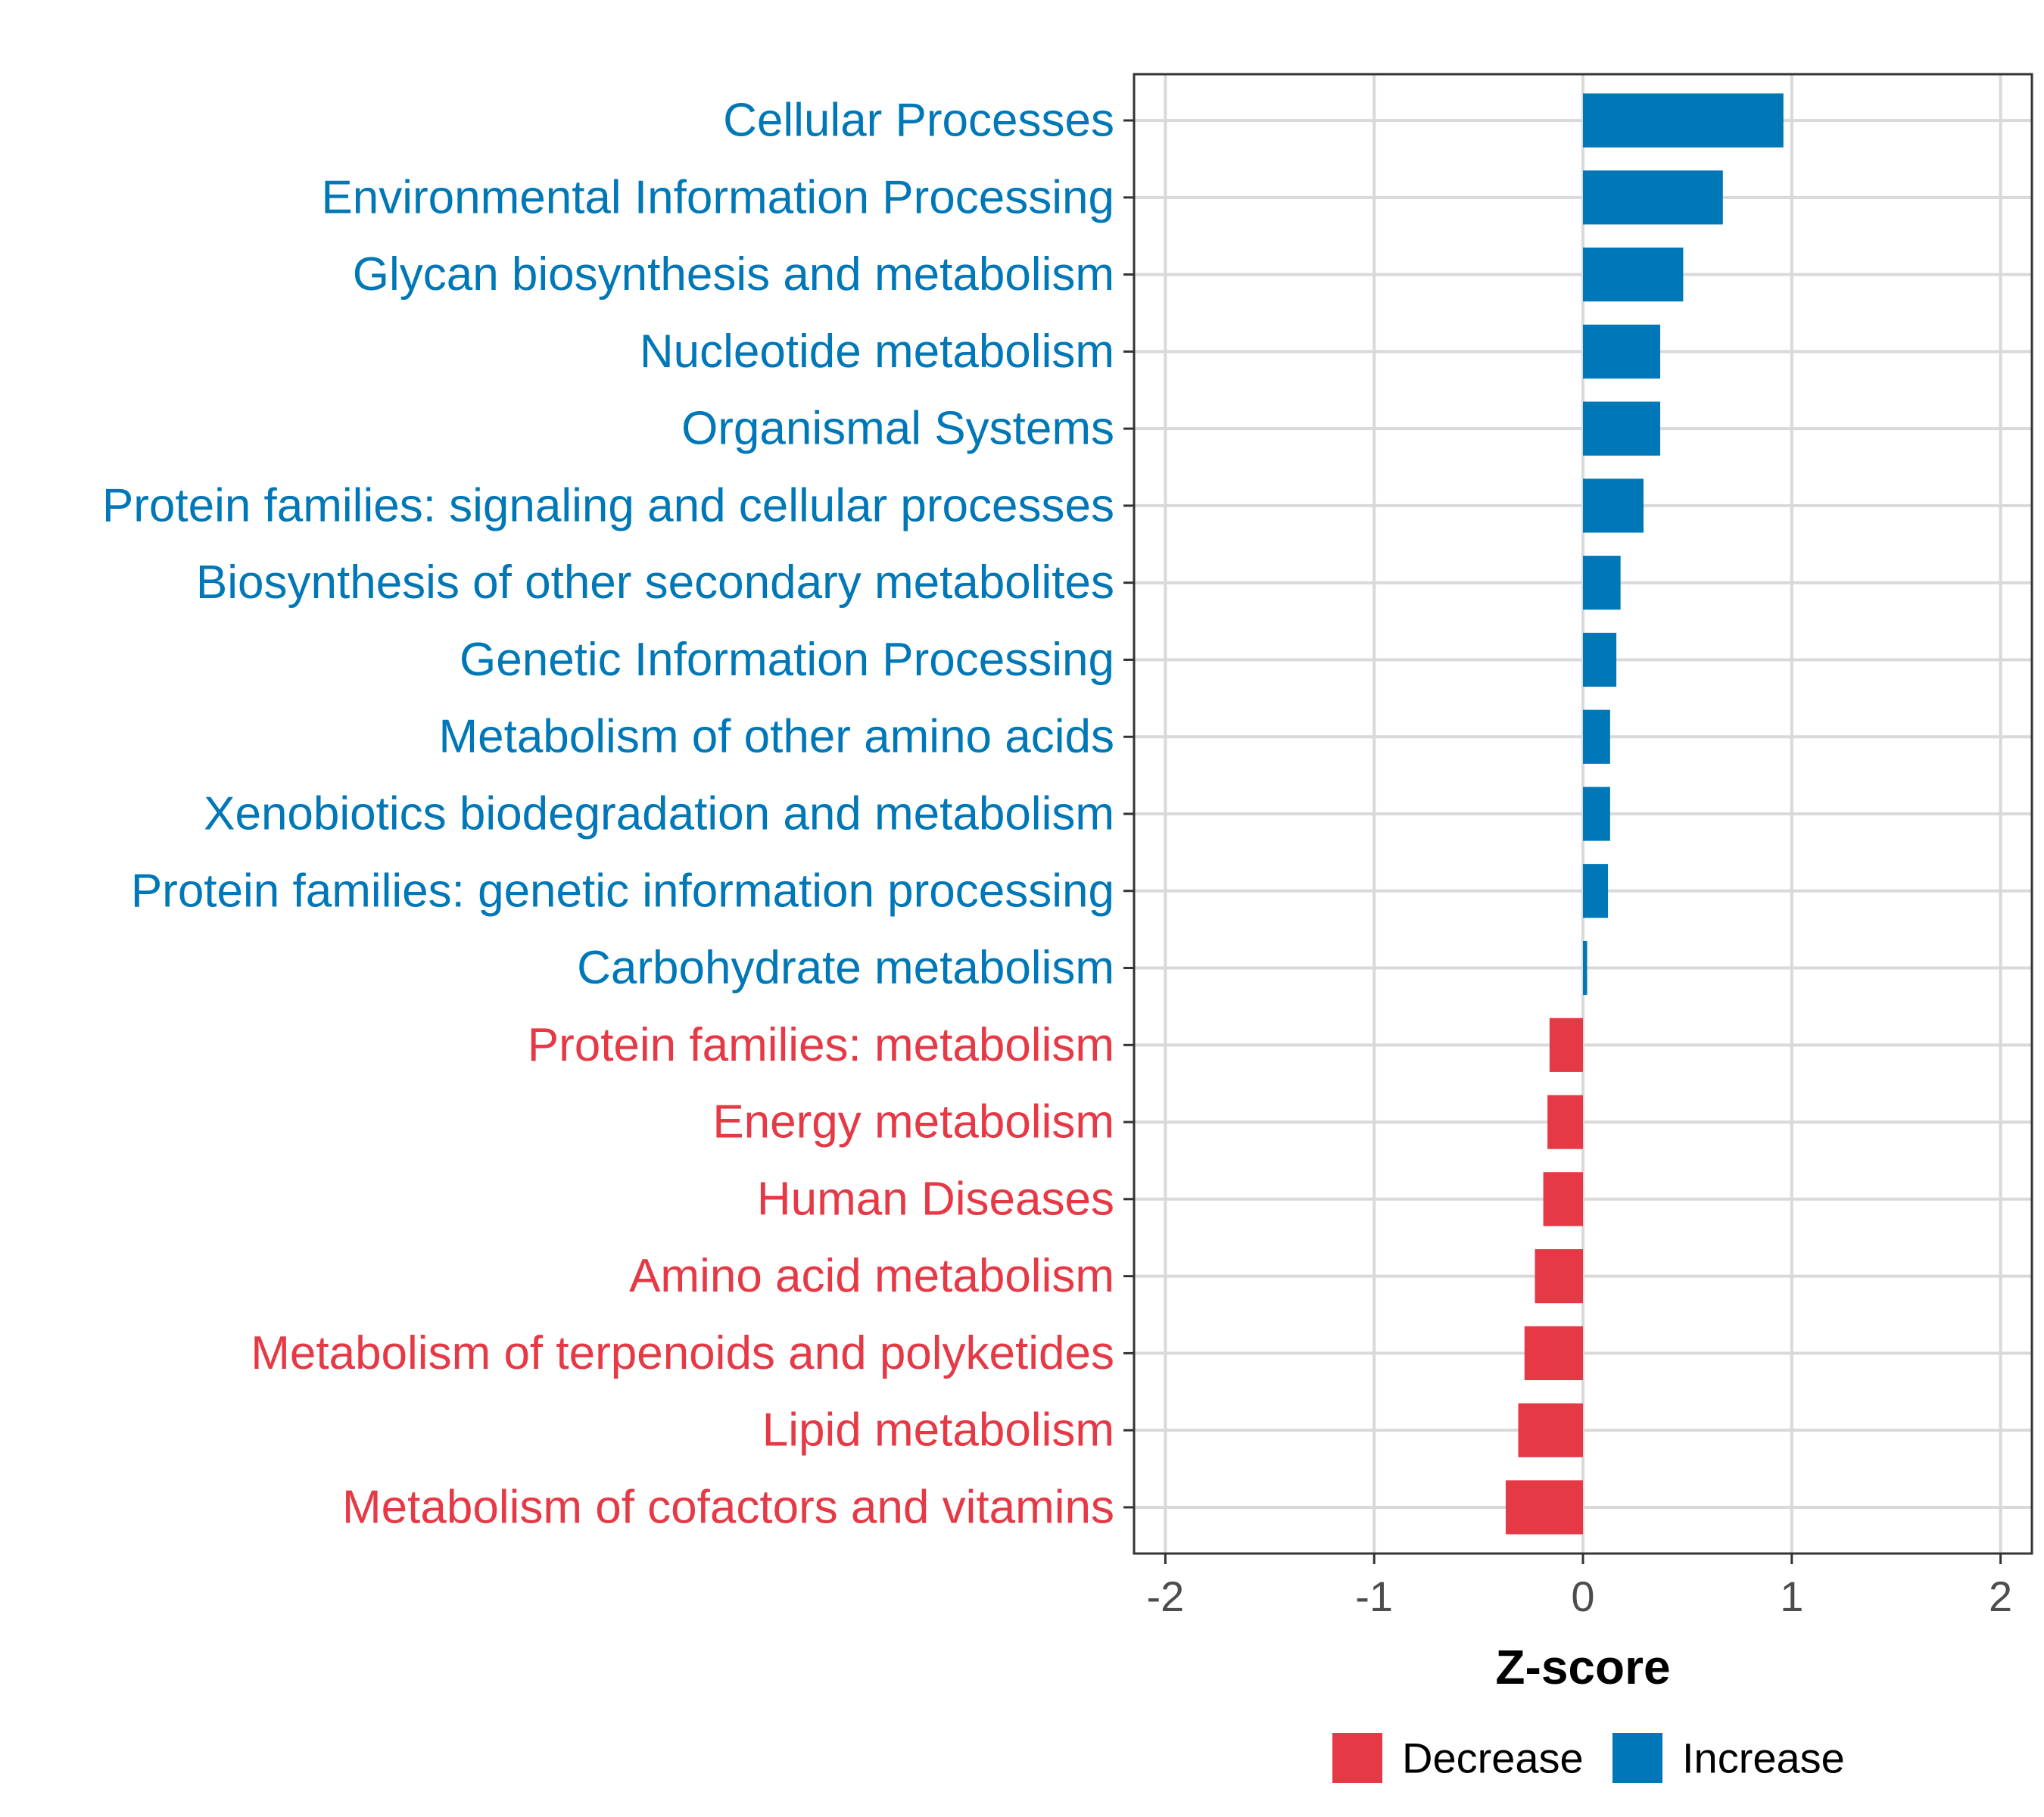 The image size is (2044, 1817). I want to click on y-category-label: Energy metabolism, so click(913, 1122).